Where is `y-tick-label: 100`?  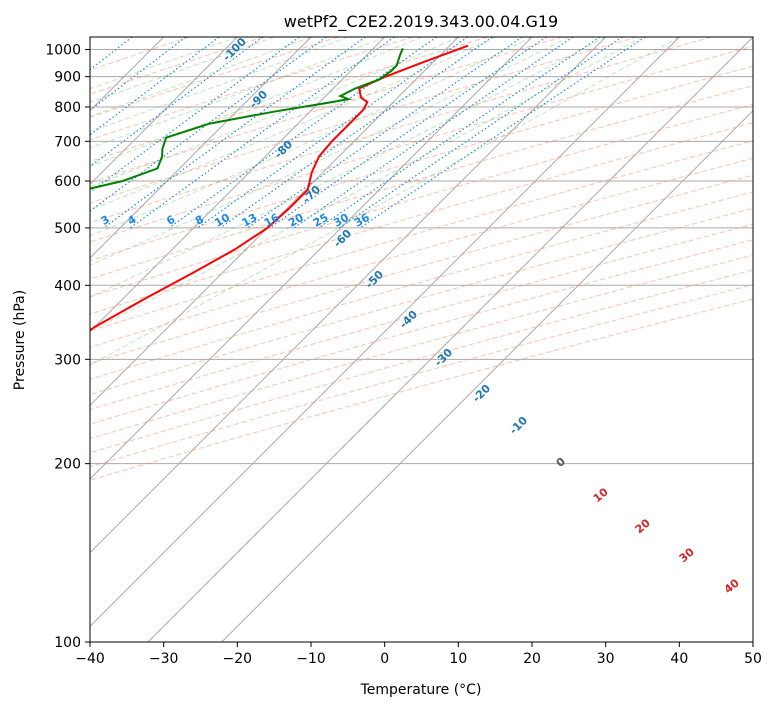
y-tick-label: 100 is located at coordinates (67, 643).